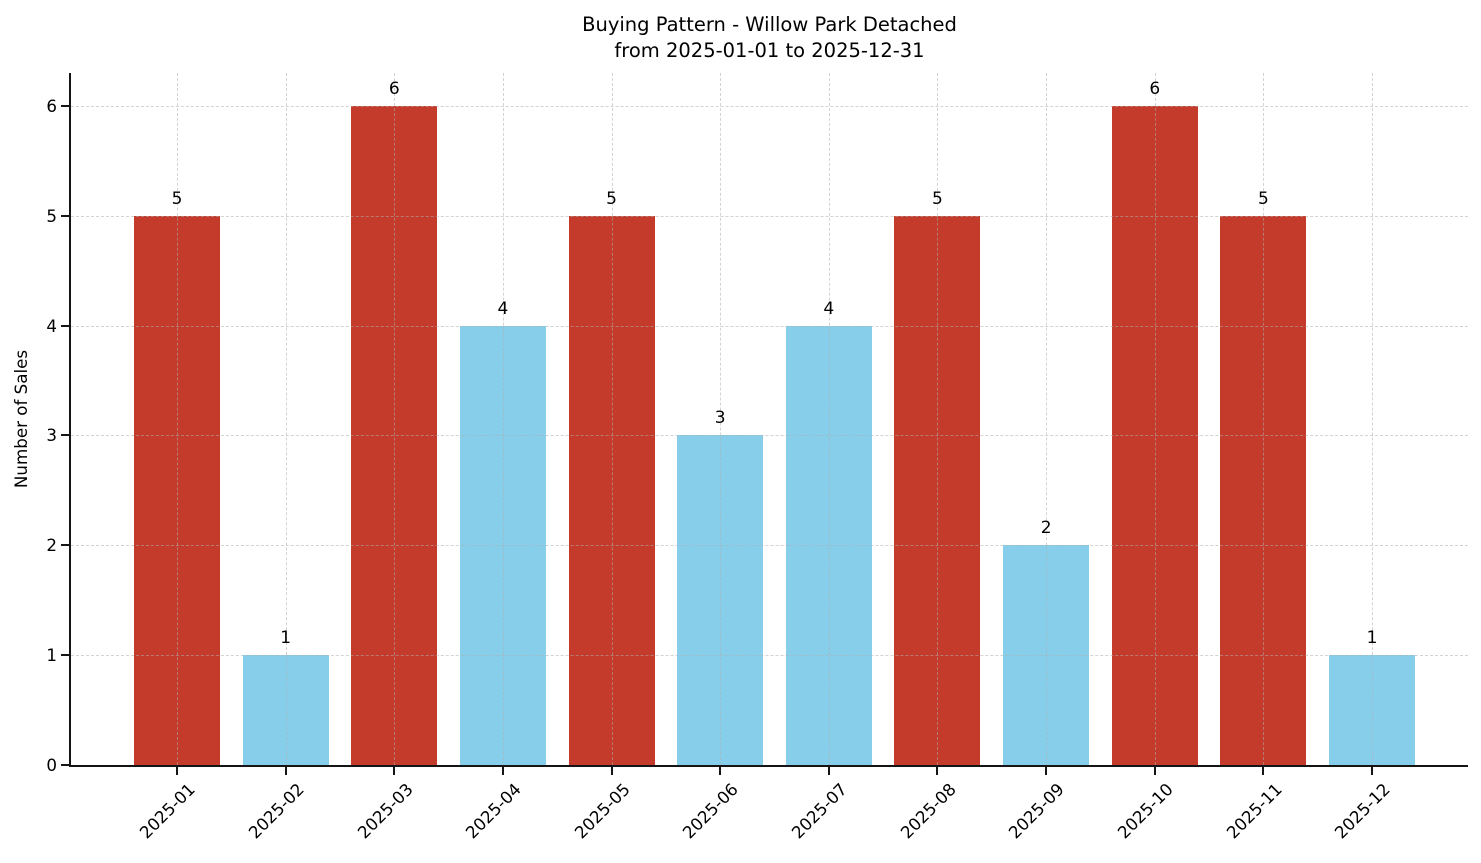 The height and width of the screenshot is (863, 1481). Describe the element at coordinates (1362, 811) in the screenshot. I see `x-tick-label-2025-12: 2025-12` at that location.